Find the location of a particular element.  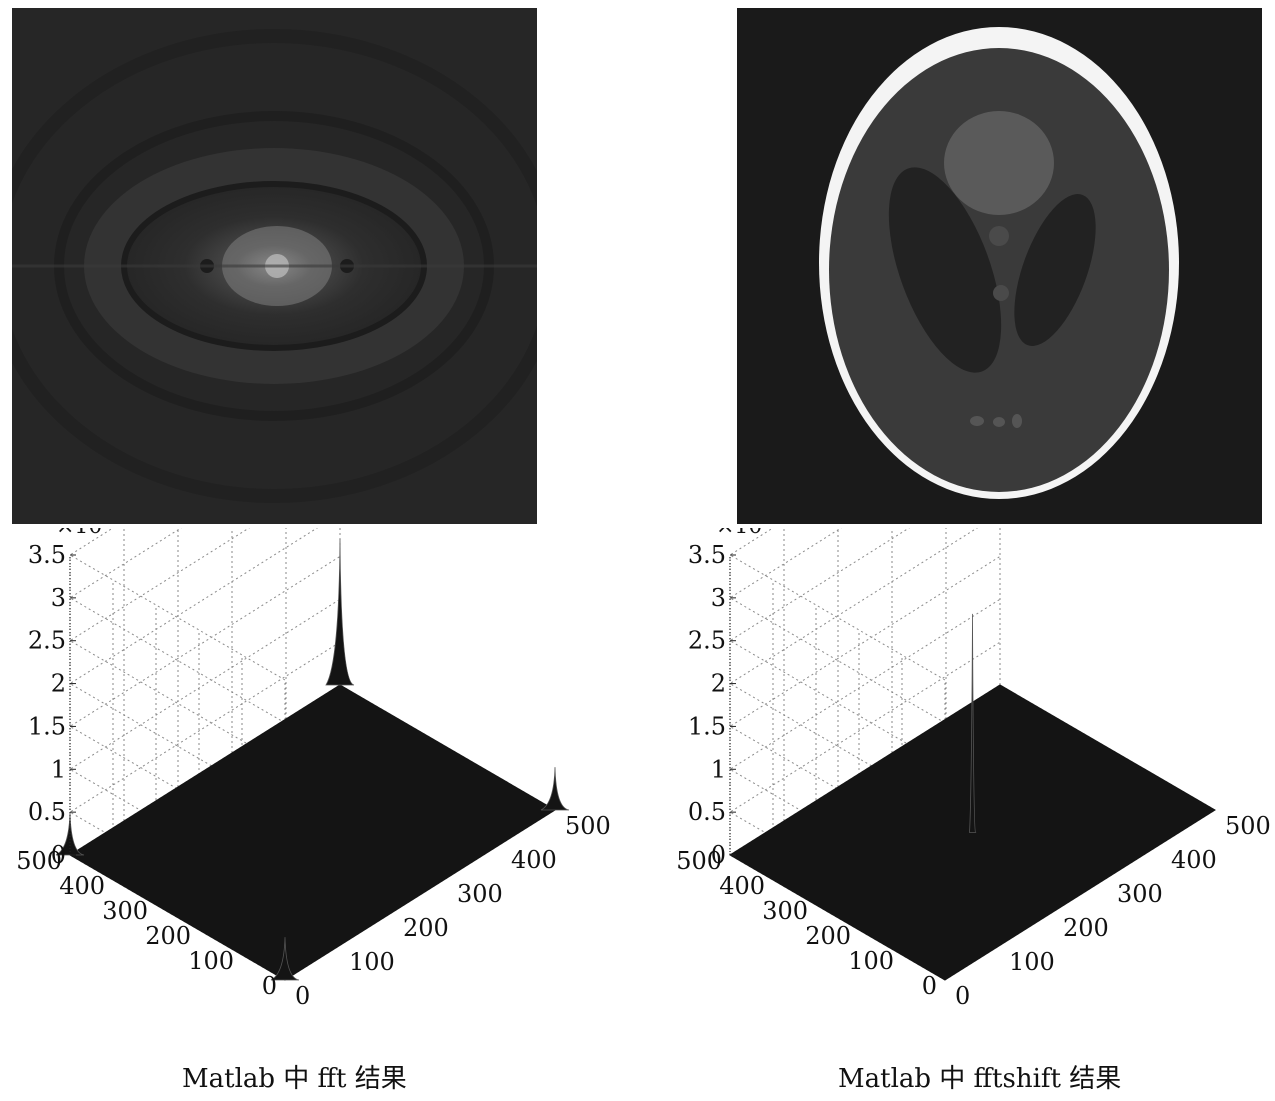

caption-fftshift: Matlab 中 fftshift 结果 is located at coordinates (980, 1079).